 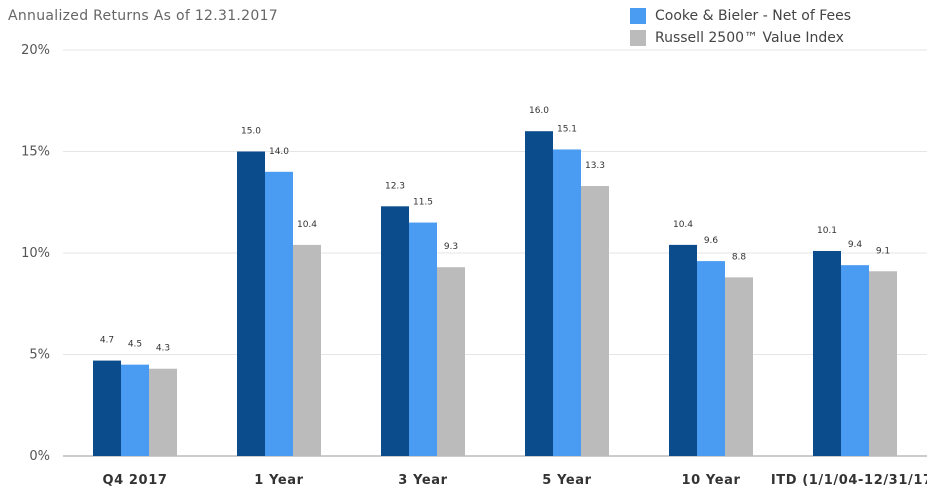 What do you see at coordinates (567, 129) in the screenshot?
I see `data-label: 15.1` at bounding box center [567, 129].